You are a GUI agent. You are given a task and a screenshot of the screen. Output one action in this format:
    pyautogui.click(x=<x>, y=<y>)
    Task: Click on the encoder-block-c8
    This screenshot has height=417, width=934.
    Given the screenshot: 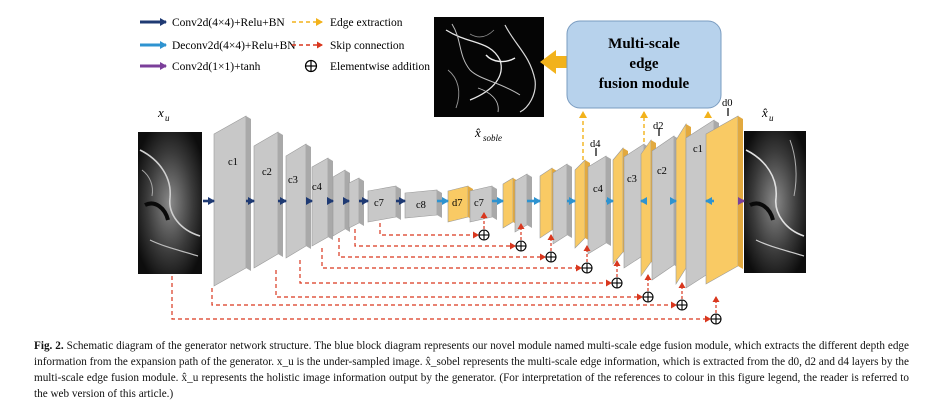 What is the action you would take?
    pyautogui.click(x=423, y=204)
    